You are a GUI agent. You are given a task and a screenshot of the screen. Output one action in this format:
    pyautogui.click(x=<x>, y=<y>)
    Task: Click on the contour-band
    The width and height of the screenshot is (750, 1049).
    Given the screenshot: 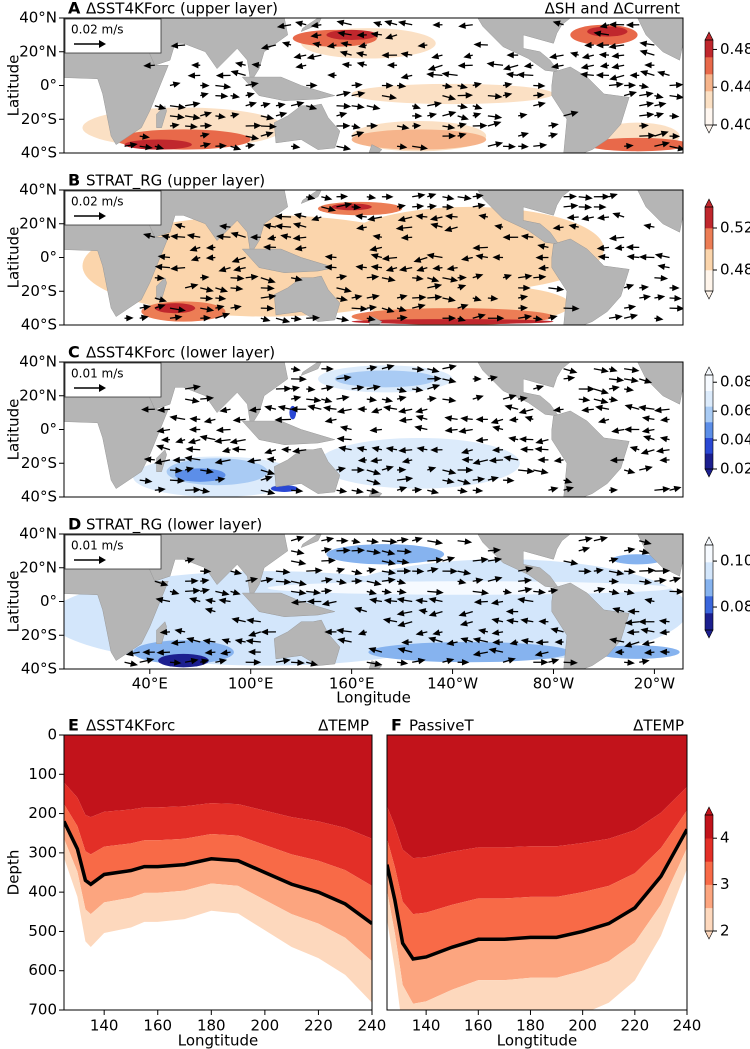 What is the action you would take?
    pyautogui.click(x=218, y=864)
    